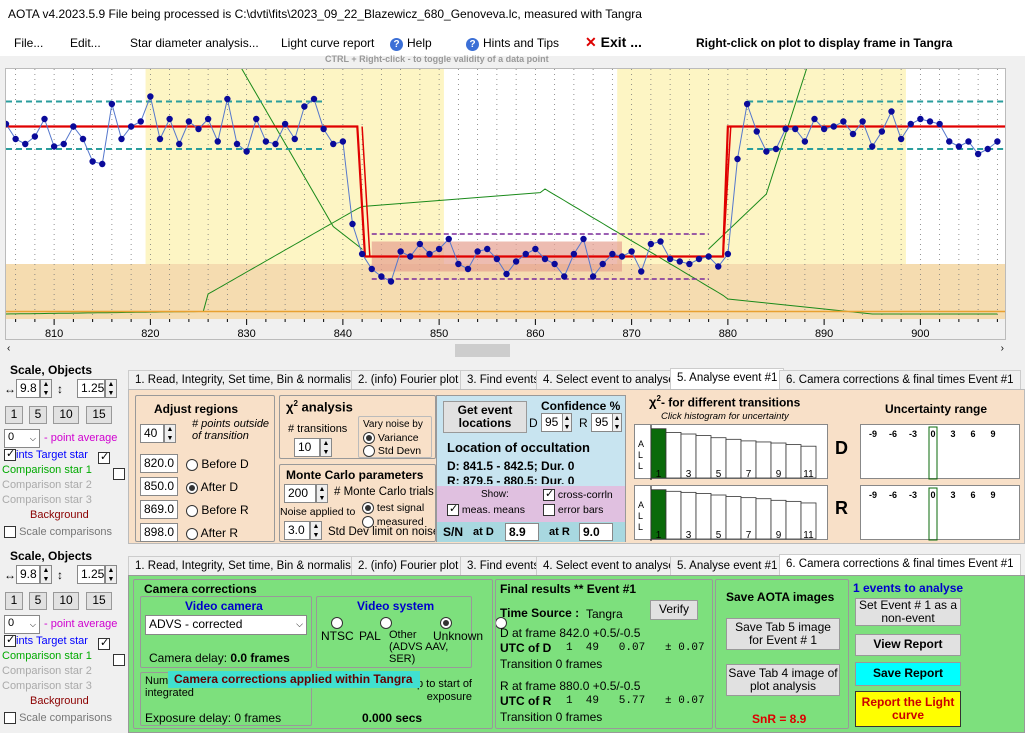  What do you see at coordinates (300, 493) in the screenshot?
I see `mc-trials-input: 200` at bounding box center [300, 493].